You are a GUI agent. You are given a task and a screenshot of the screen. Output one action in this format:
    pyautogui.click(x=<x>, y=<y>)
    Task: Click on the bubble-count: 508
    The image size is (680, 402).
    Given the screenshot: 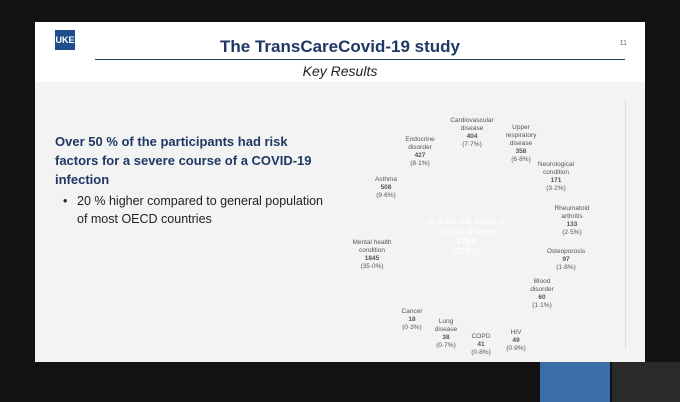 What is the action you would take?
    pyautogui.click(x=386, y=187)
    